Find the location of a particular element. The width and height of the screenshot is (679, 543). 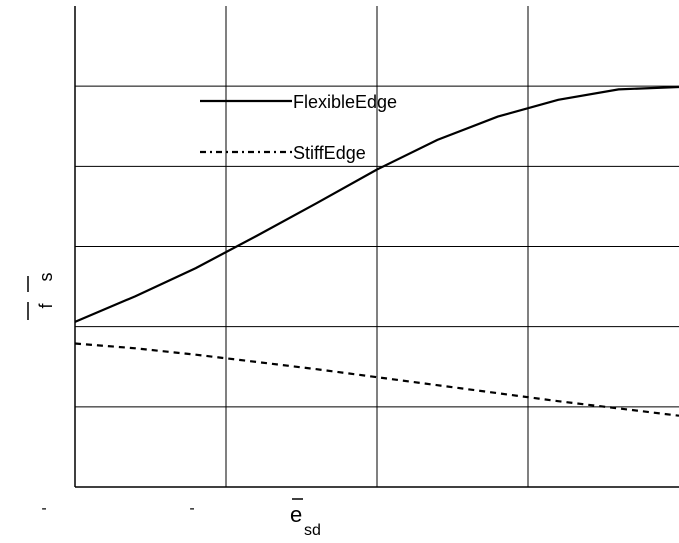

legend-label-flexible-edge: FlexibleEdge is located at coordinates (345, 102).